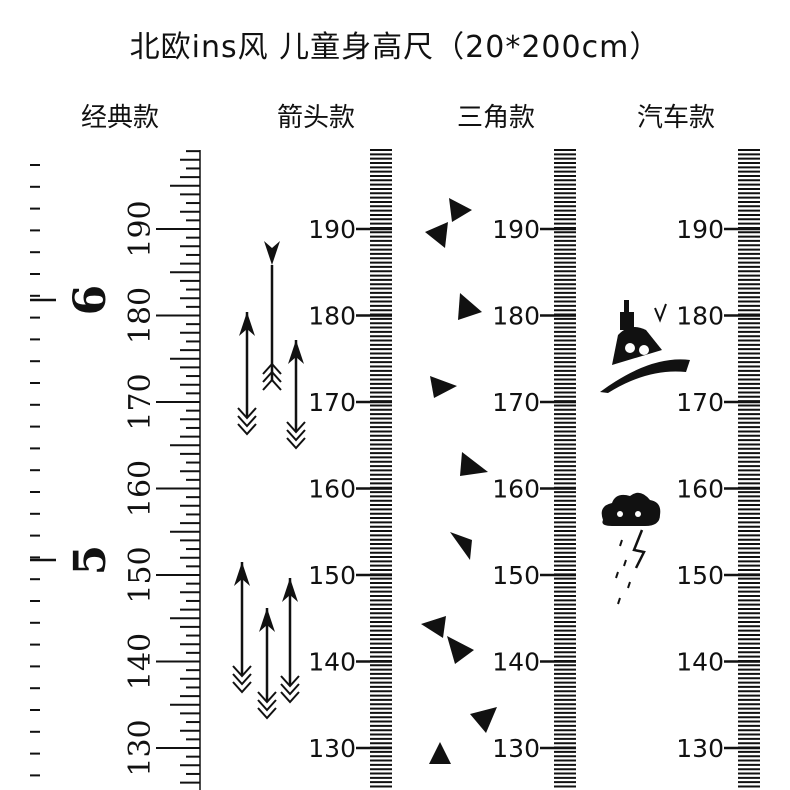 The image size is (790, 790). Describe the element at coordinates (90, 560) in the screenshot. I see `feet-label: 5` at that location.